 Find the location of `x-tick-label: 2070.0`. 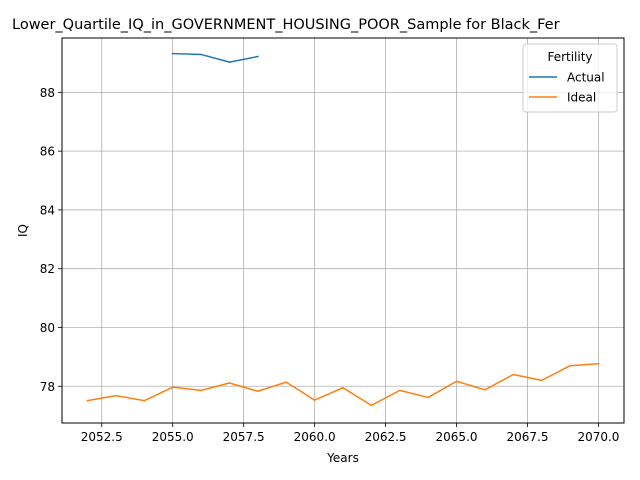

x-tick-label: 2070.0 is located at coordinates (598, 437).